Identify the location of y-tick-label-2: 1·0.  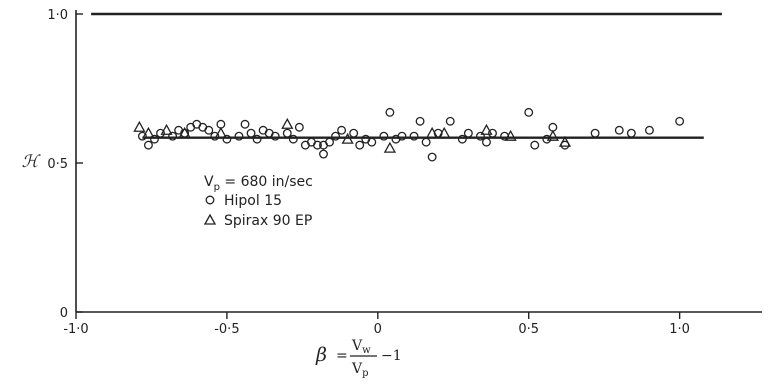
(57, 15).